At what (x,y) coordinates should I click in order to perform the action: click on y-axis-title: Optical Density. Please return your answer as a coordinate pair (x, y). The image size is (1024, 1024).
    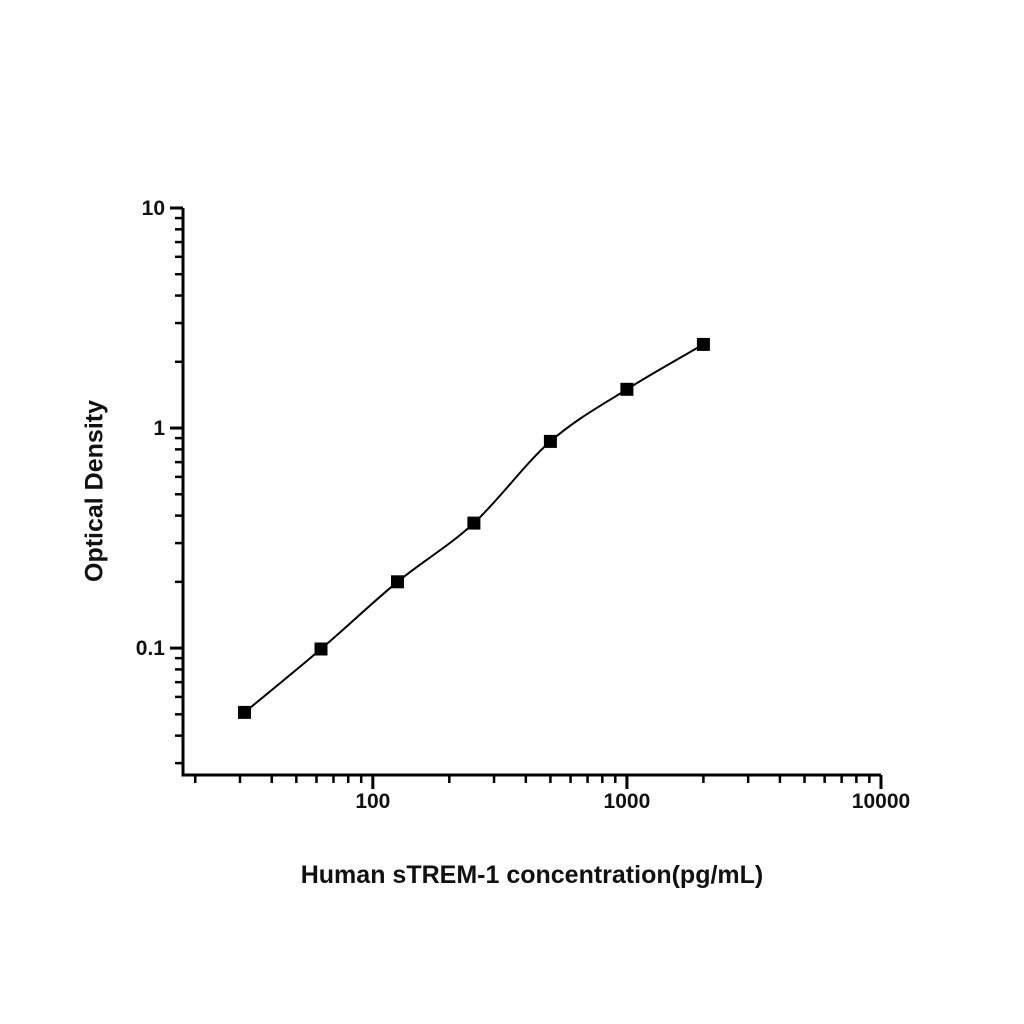
    Looking at the image, I should click on (94, 491).